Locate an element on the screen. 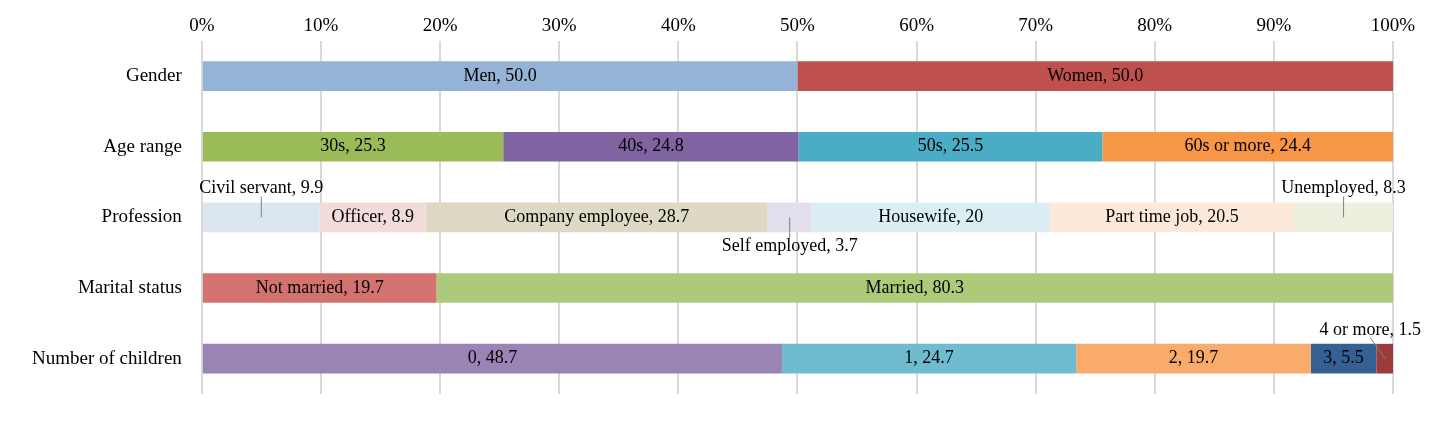  data-label: 0, 48.7 is located at coordinates (492, 357).